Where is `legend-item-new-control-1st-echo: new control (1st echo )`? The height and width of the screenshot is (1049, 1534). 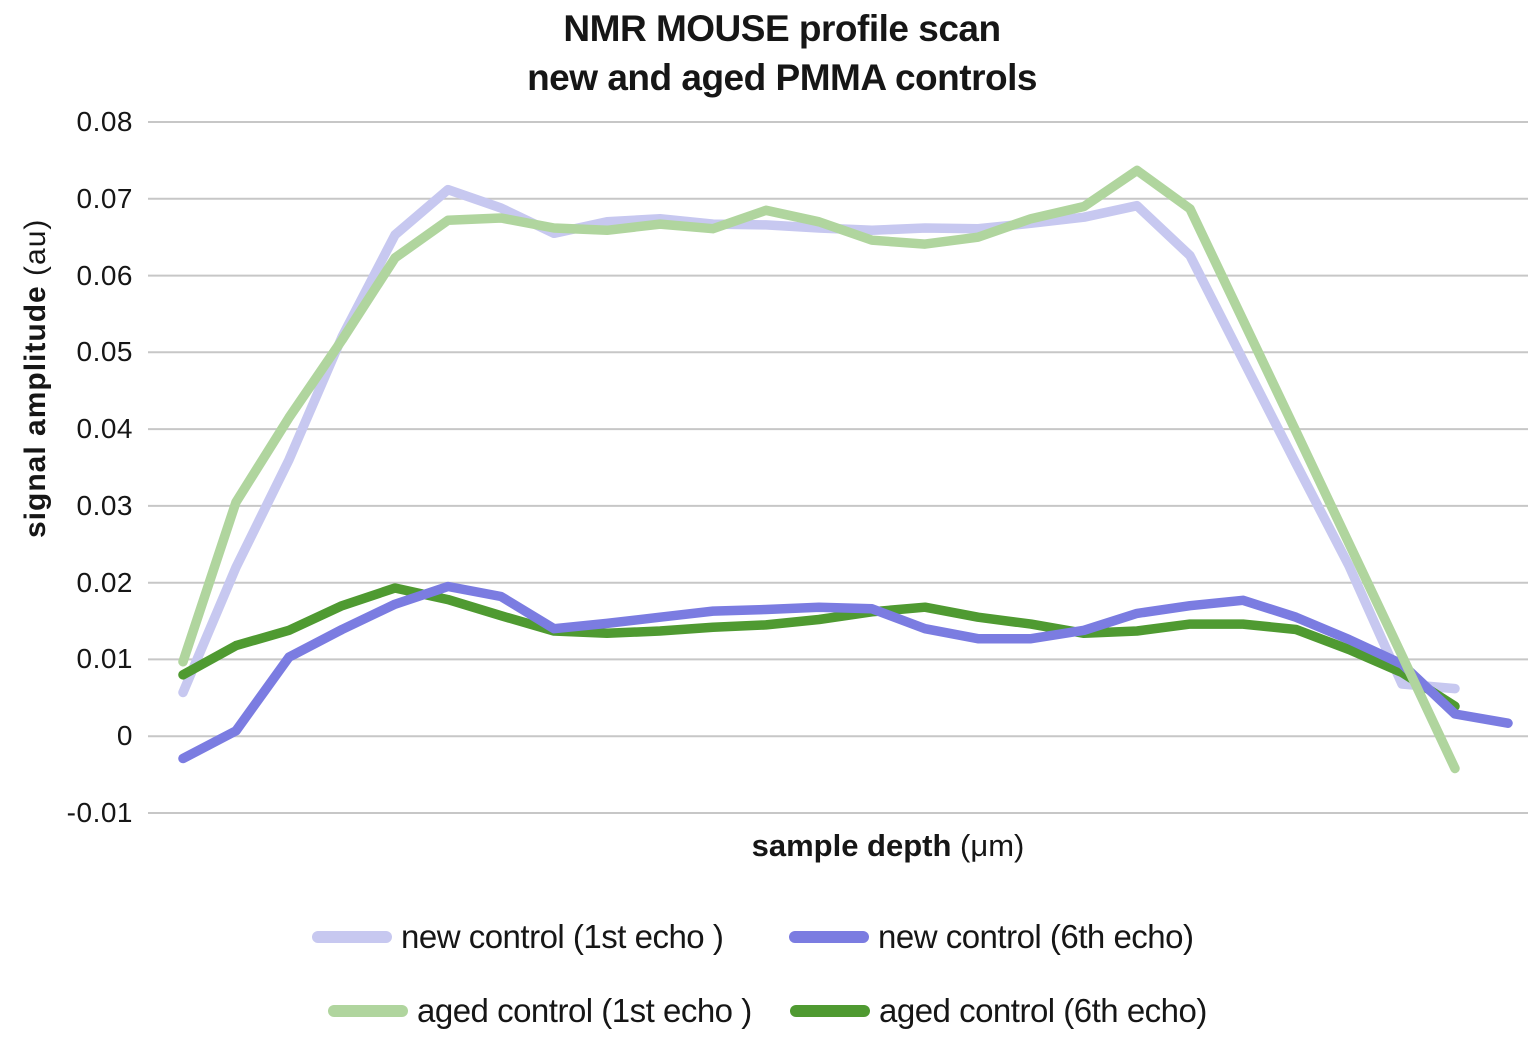
legend-item-new-control-1st-echo: new control (1st echo ) is located at coordinates (518, 937).